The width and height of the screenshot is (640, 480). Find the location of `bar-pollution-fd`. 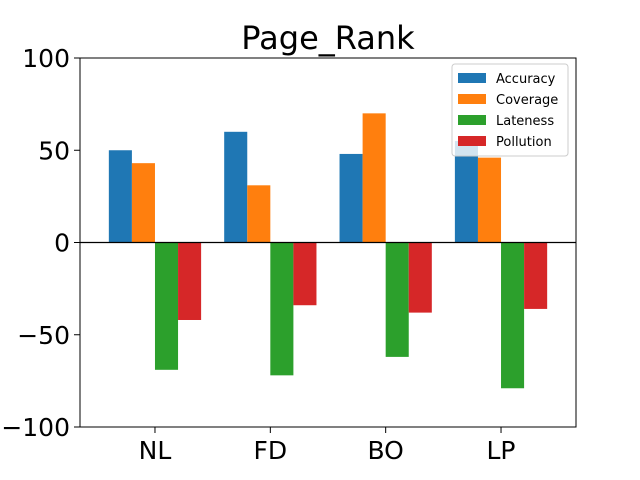

bar-pollution-fd is located at coordinates (305, 274).